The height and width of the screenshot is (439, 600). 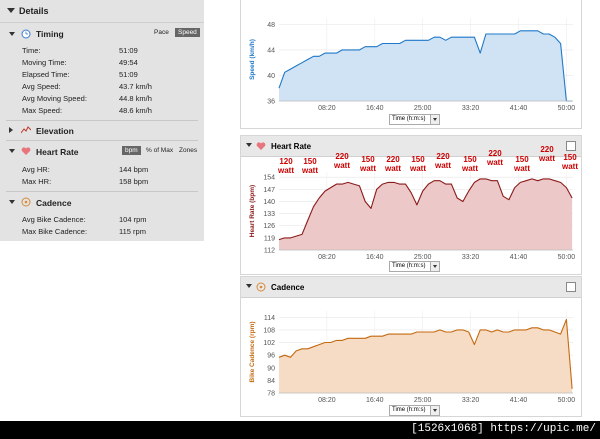 I want to click on cadence-x-tick-label: 08:20, so click(x=327, y=400).